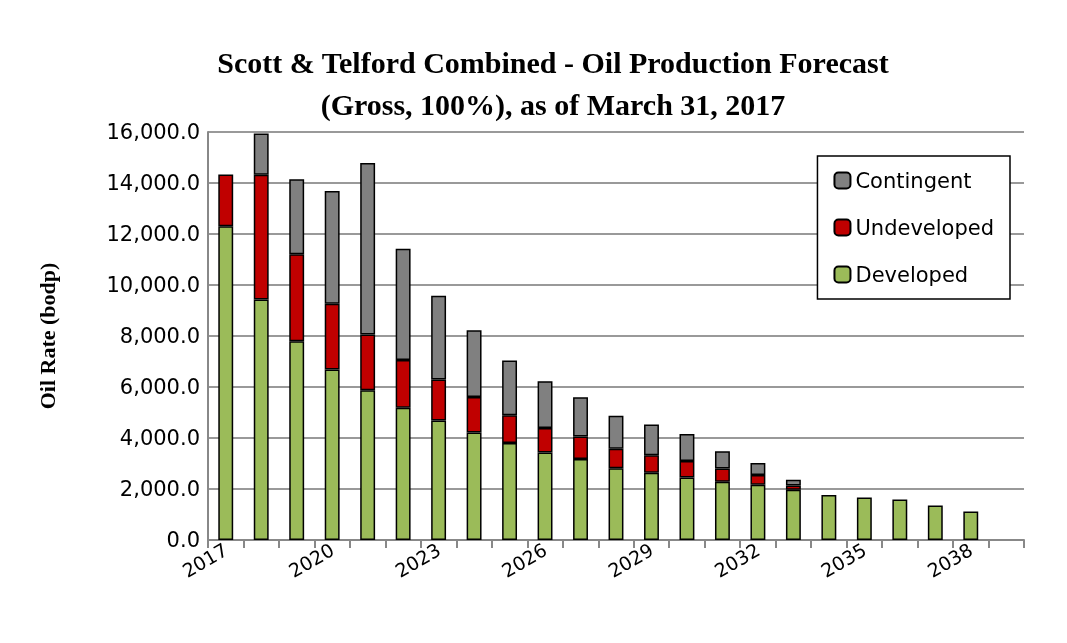  Describe the element at coordinates (159, 438) in the screenshot. I see `y-tick-label: 4,000.0` at that location.